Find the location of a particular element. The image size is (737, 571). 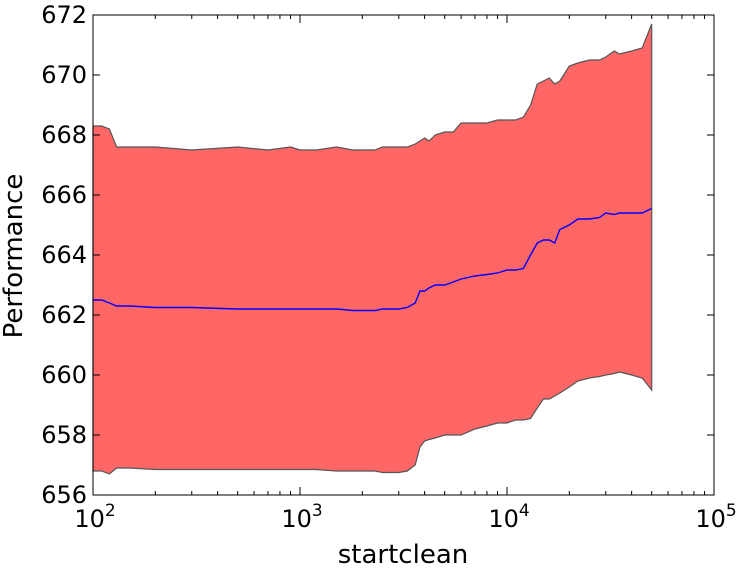

x-tick-label: 10² is located at coordinates (94, 517).